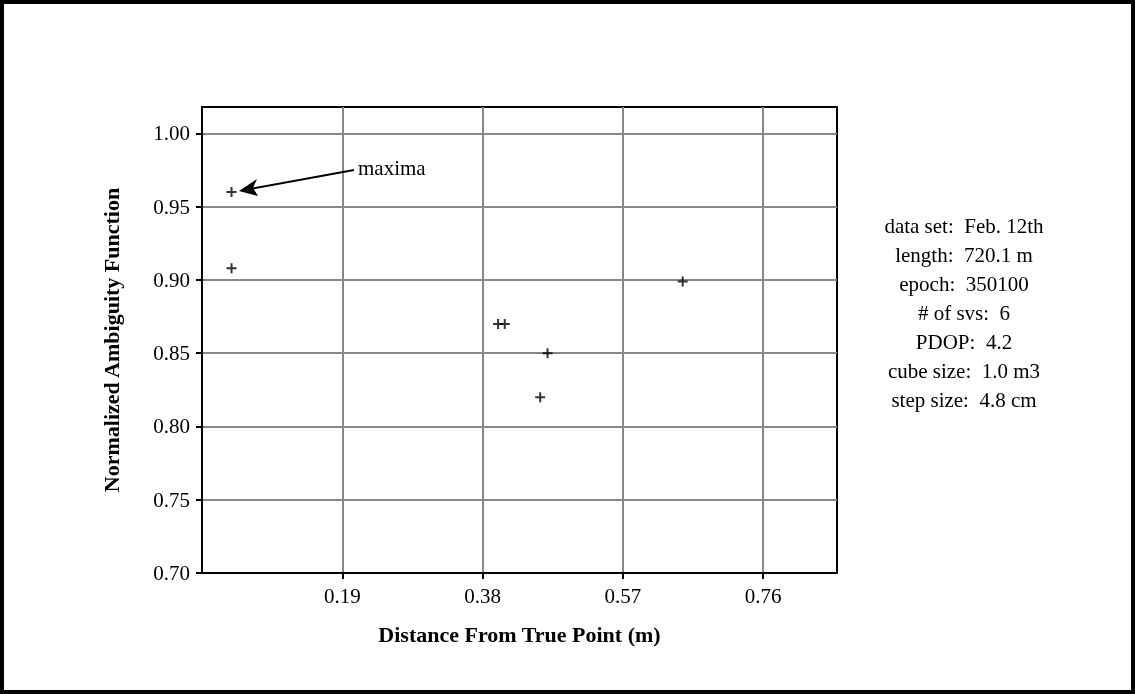  What do you see at coordinates (964, 226) in the screenshot?
I see `text: data set: Feb. 12th` at bounding box center [964, 226].